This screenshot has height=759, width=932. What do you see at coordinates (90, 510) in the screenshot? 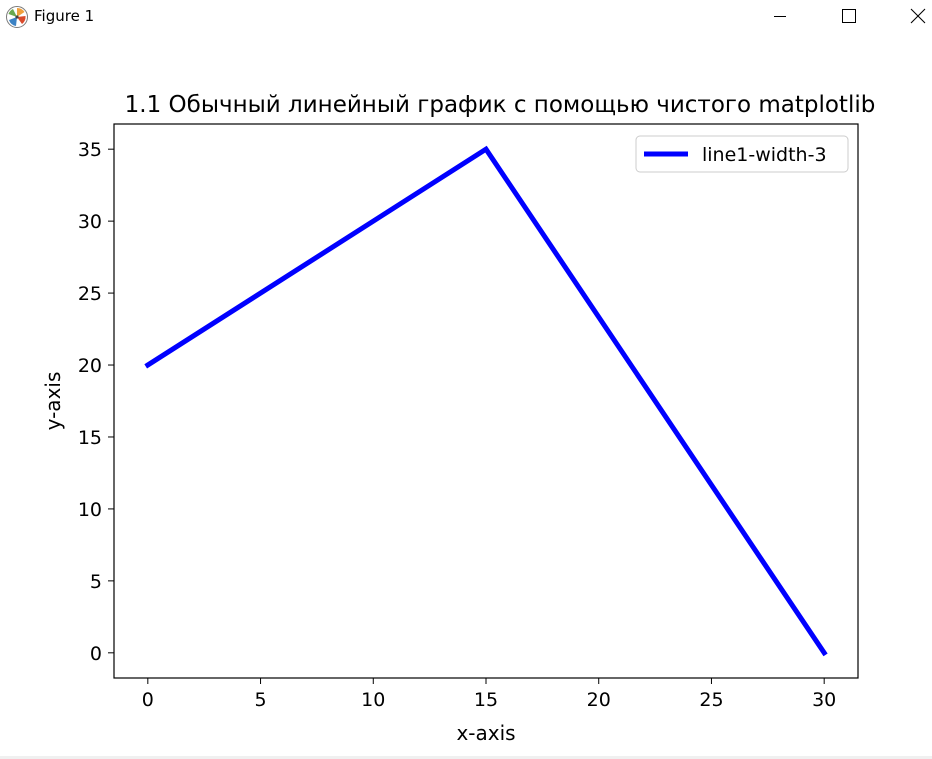
I see `y-tick-label: 10` at bounding box center [90, 510].